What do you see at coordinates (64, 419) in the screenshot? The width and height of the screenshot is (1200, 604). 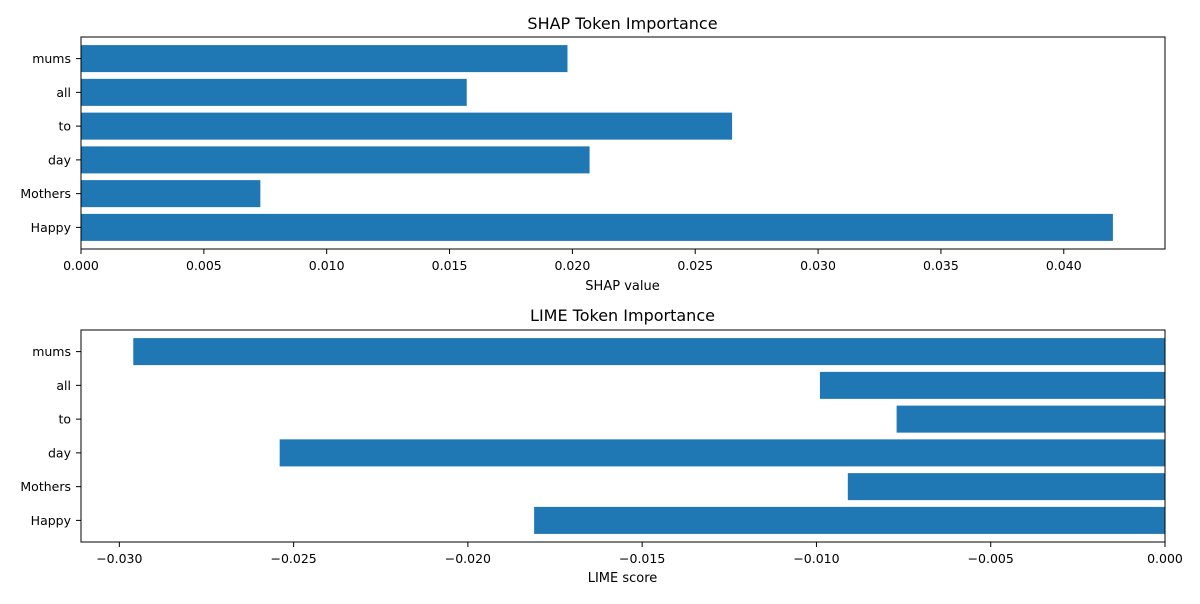 I see `lime-category-label-to: to` at bounding box center [64, 419].